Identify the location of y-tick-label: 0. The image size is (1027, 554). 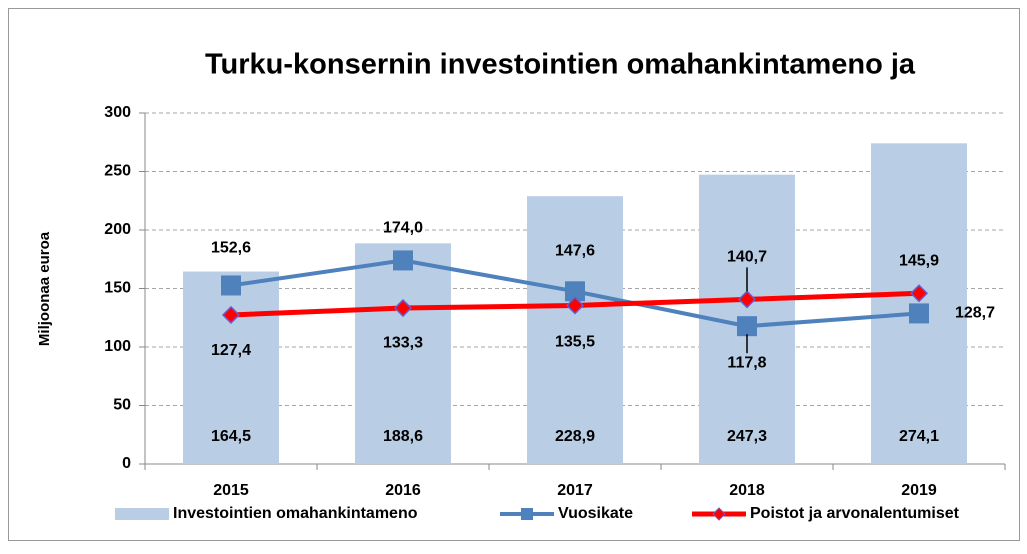
(126, 463).